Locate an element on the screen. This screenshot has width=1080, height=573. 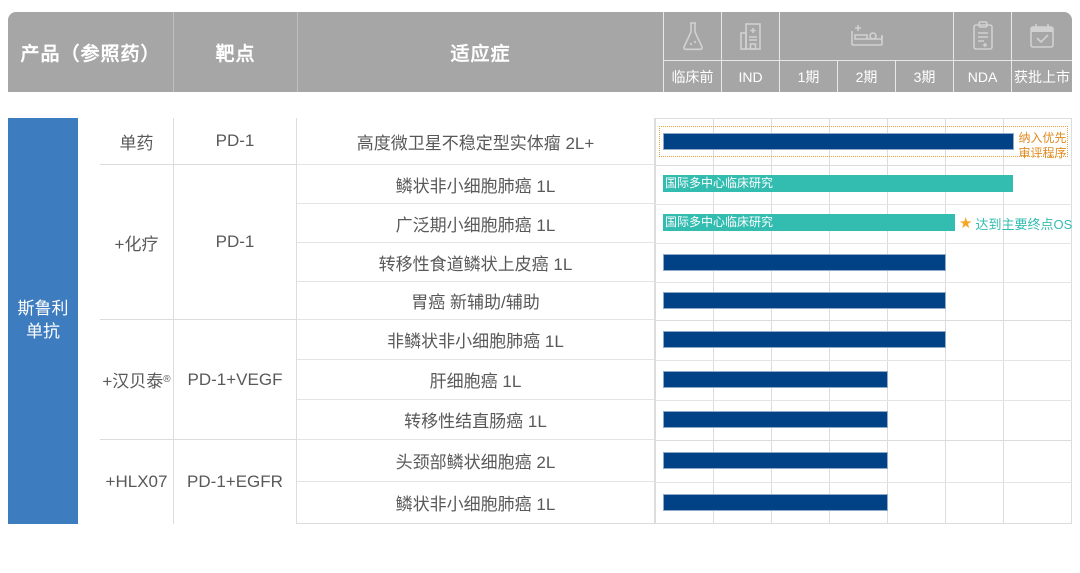
product-band: 斯鲁利 单抗 is located at coordinates (43, 321).